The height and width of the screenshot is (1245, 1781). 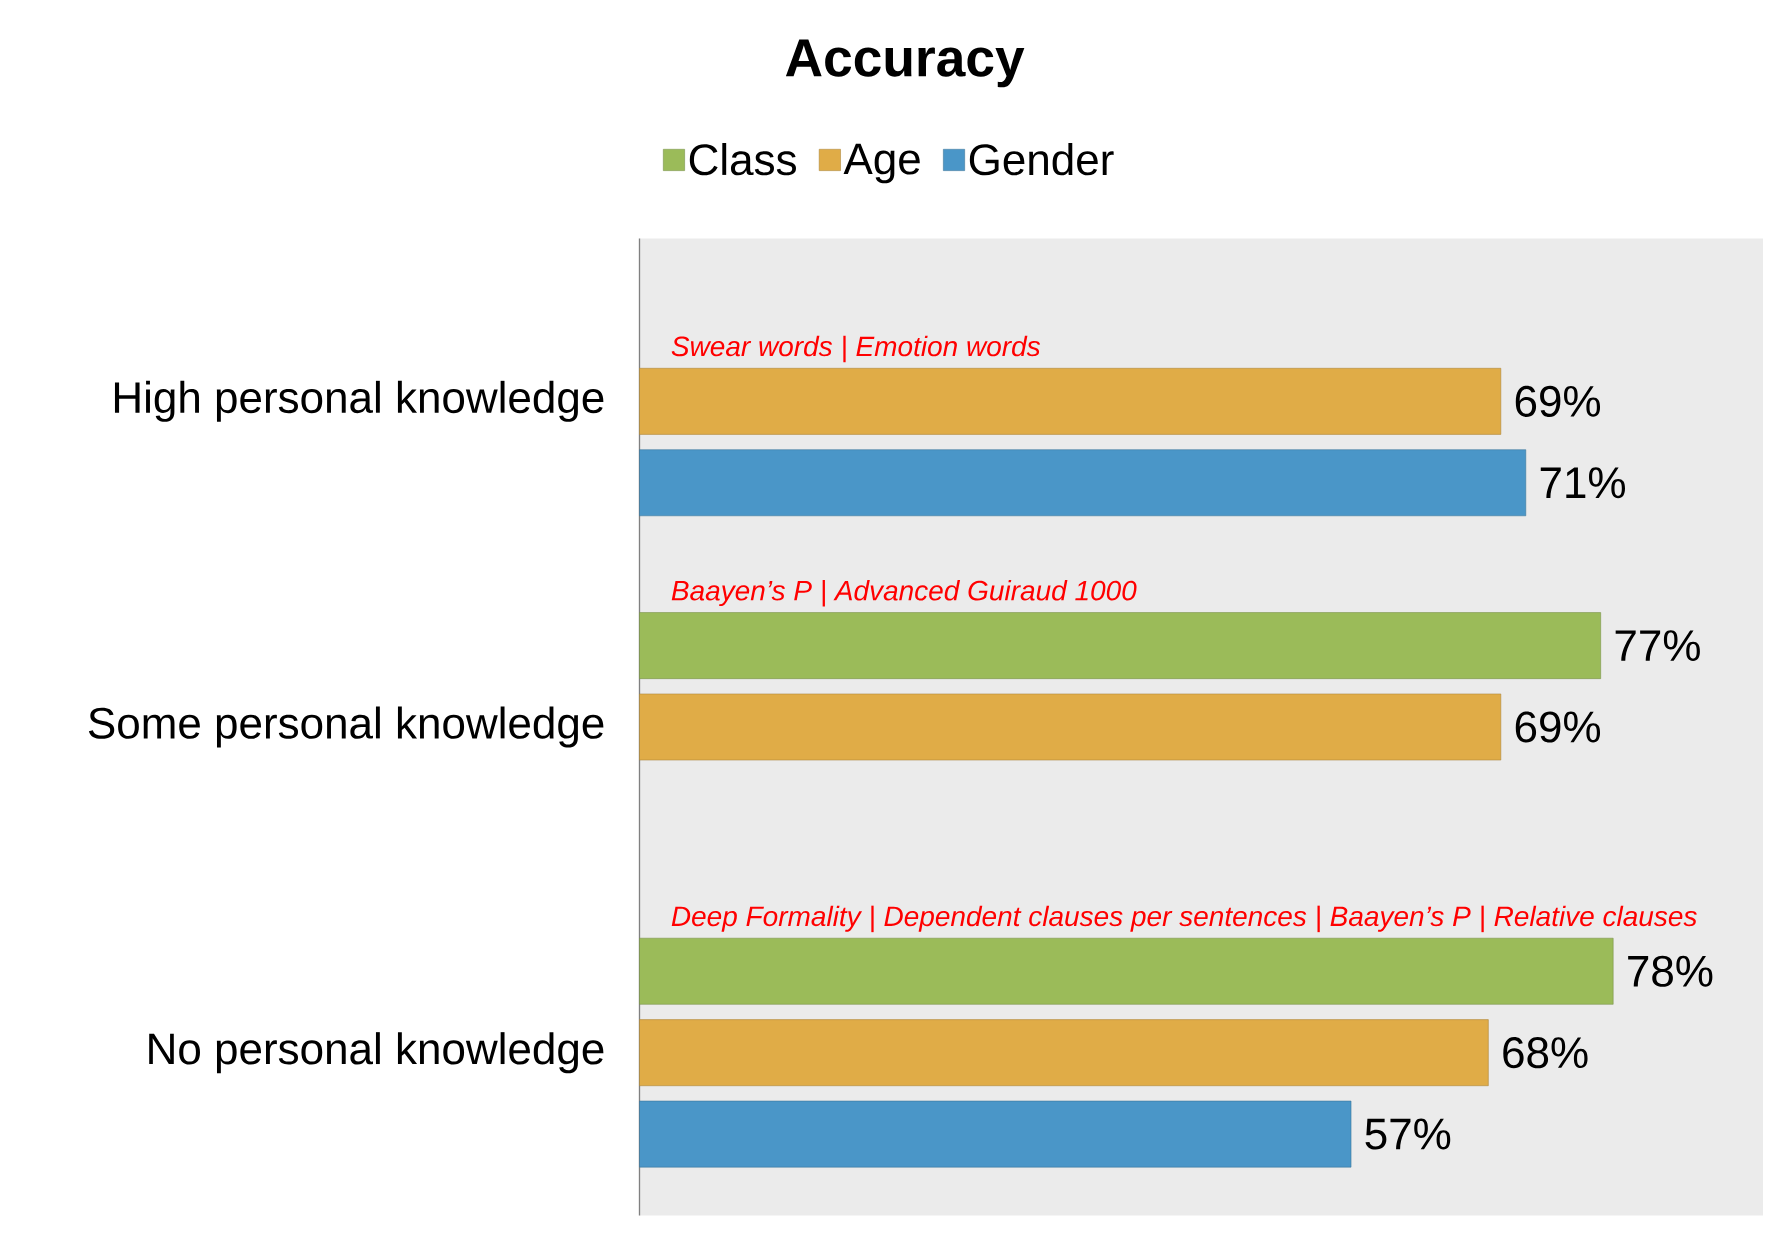 What do you see at coordinates (359, 401) in the screenshot?
I see `y-tick-label: High personal knowledge` at bounding box center [359, 401].